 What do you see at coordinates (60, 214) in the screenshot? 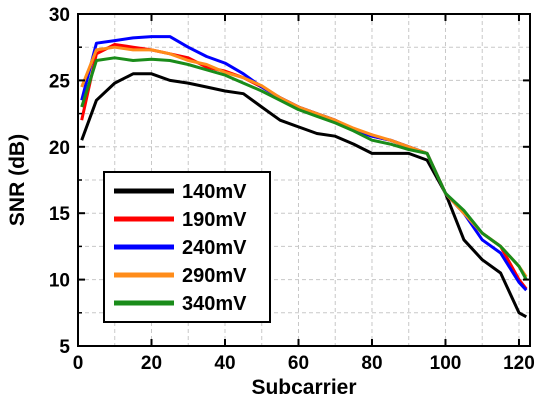
I see `y-tick-label: 15` at bounding box center [60, 214].